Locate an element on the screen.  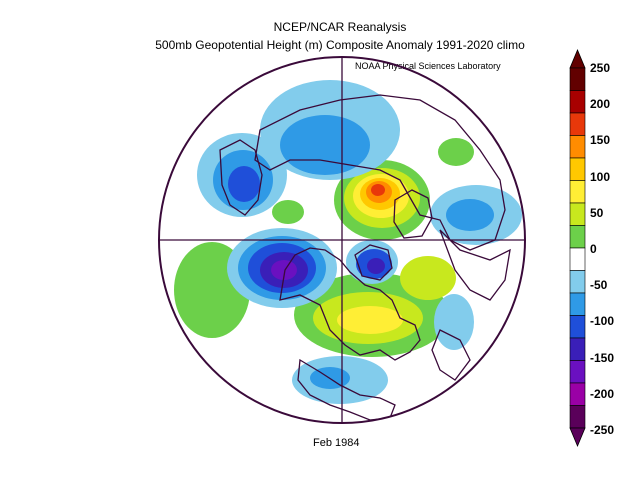
colorbar-tick-label: -150 is located at coordinates (602, 357).